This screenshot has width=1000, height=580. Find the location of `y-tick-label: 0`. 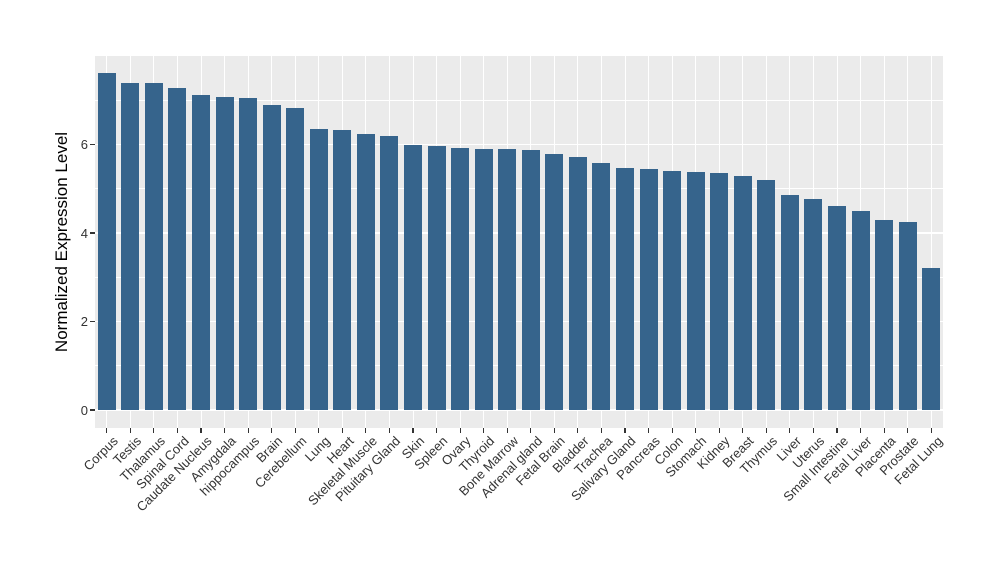

y-tick-label: 0 is located at coordinates (84, 410).